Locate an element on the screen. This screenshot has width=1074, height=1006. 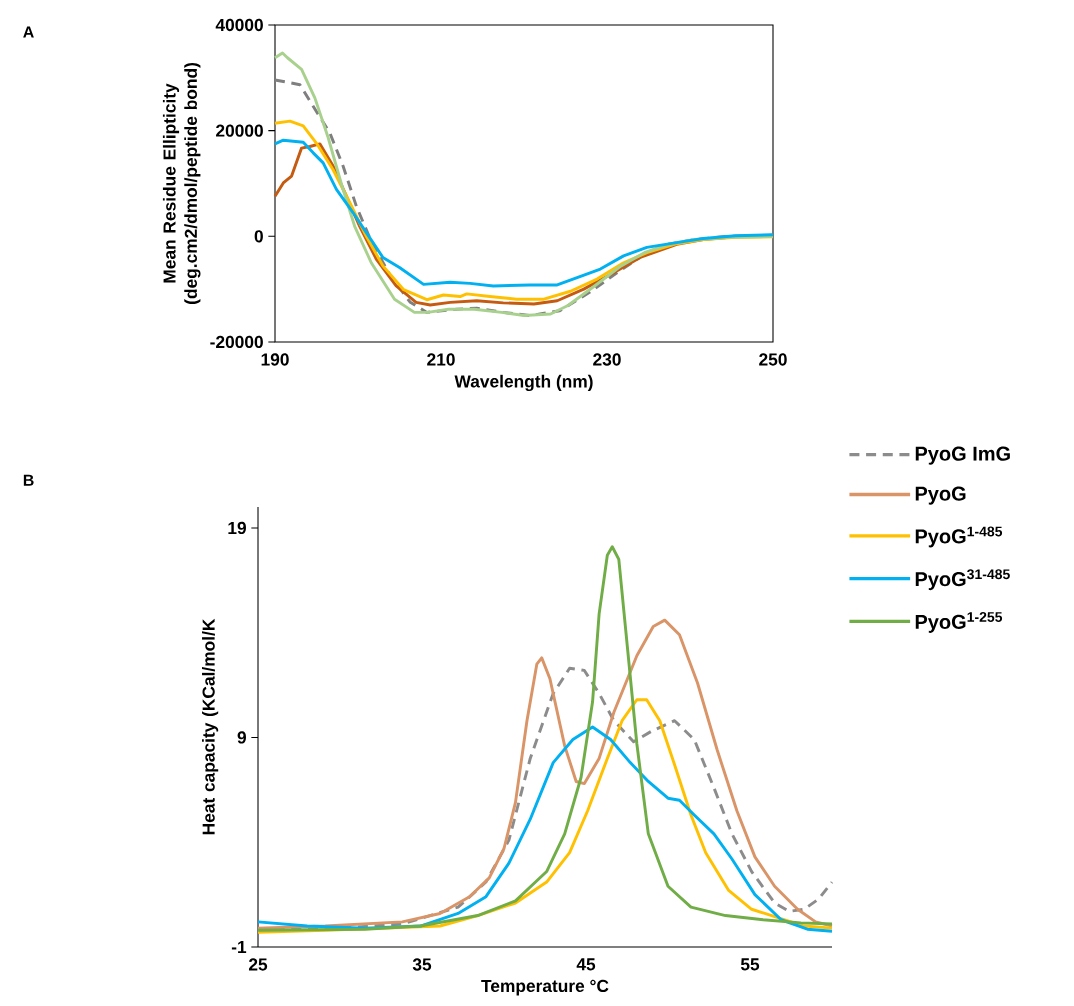
legend-label: PyoG$^{31-485}$ is located at coordinates (962, 580).